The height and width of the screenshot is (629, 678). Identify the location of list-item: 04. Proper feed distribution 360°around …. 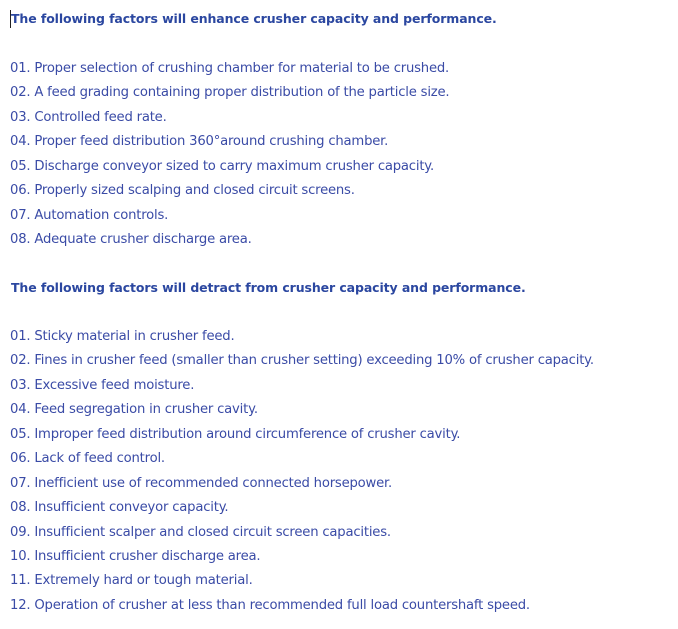
(199, 142).